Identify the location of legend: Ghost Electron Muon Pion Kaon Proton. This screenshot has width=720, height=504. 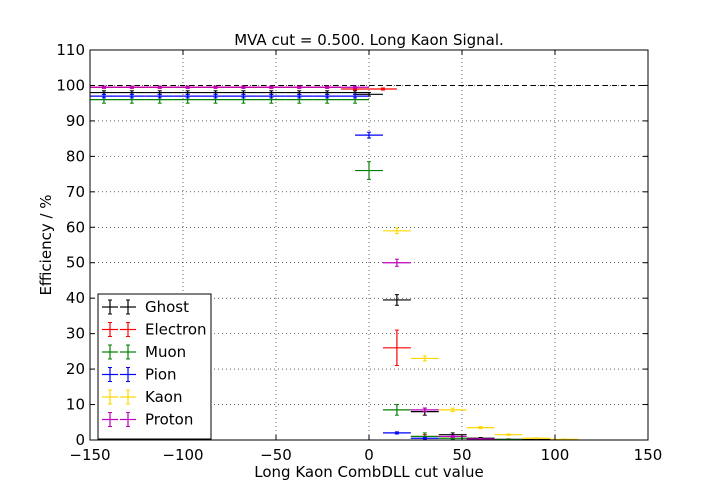
(154, 366).